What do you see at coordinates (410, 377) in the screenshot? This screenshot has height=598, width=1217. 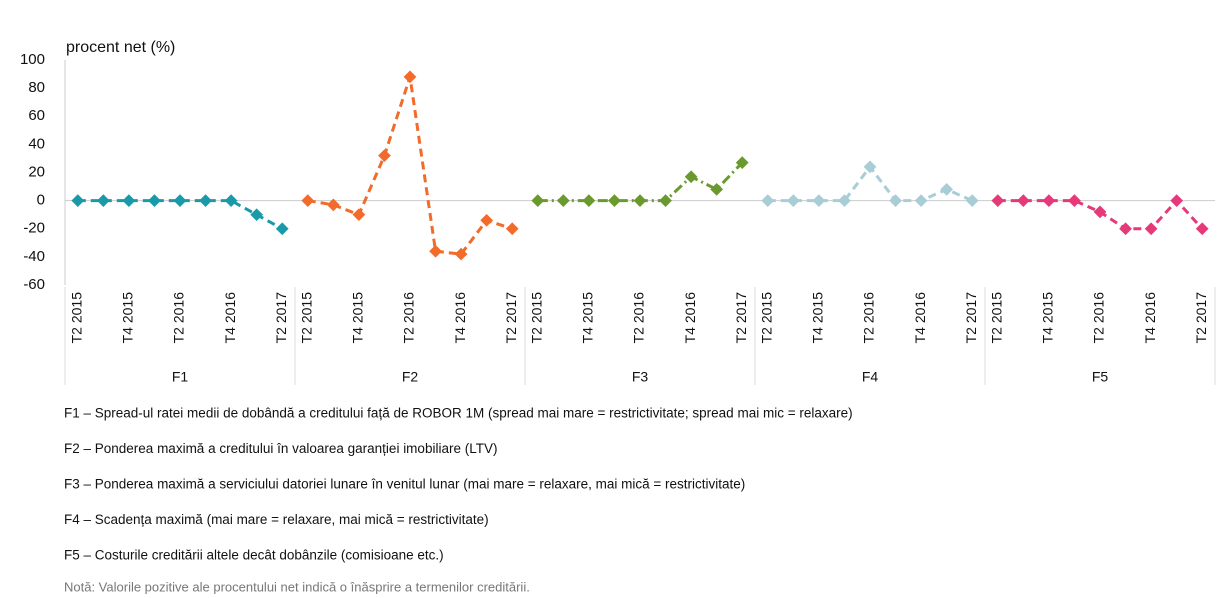 I see `group-label: F2` at bounding box center [410, 377].